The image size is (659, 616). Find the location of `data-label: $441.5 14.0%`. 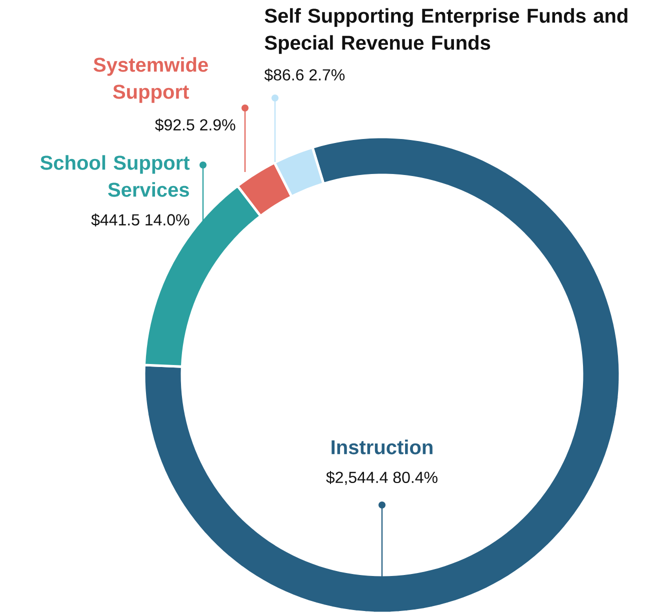

data-label: $441.5 14.0% is located at coordinates (140, 220).